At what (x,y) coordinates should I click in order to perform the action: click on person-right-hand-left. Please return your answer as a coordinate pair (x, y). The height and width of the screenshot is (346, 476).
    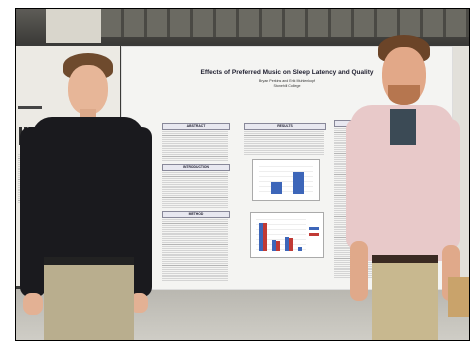
    Looking at the image, I should click on (359, 271).